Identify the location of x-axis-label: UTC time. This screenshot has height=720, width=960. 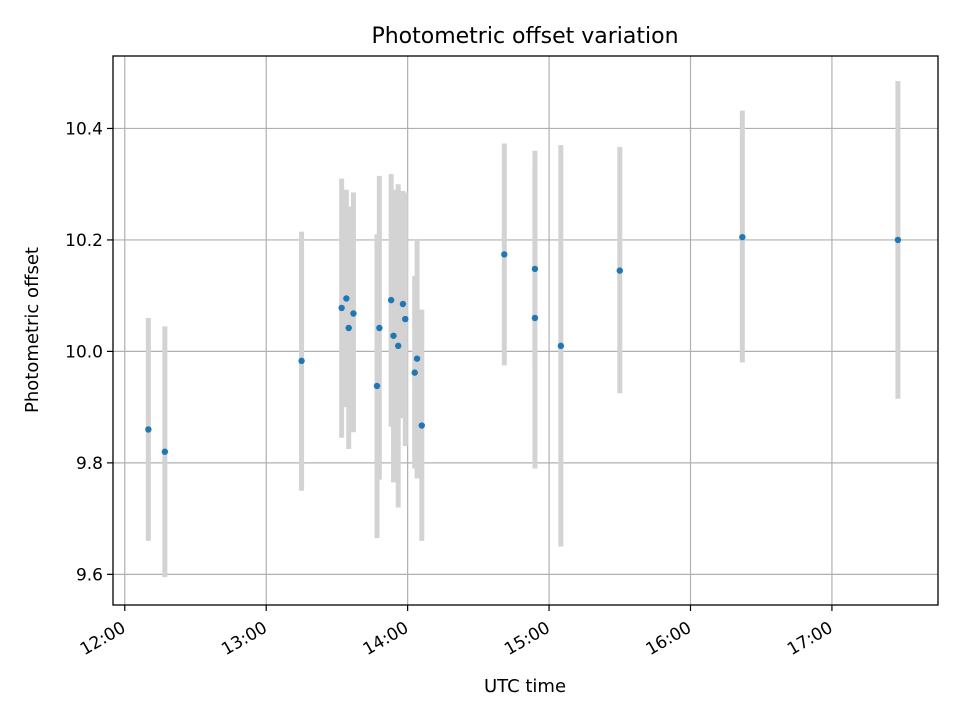
(525, 686).